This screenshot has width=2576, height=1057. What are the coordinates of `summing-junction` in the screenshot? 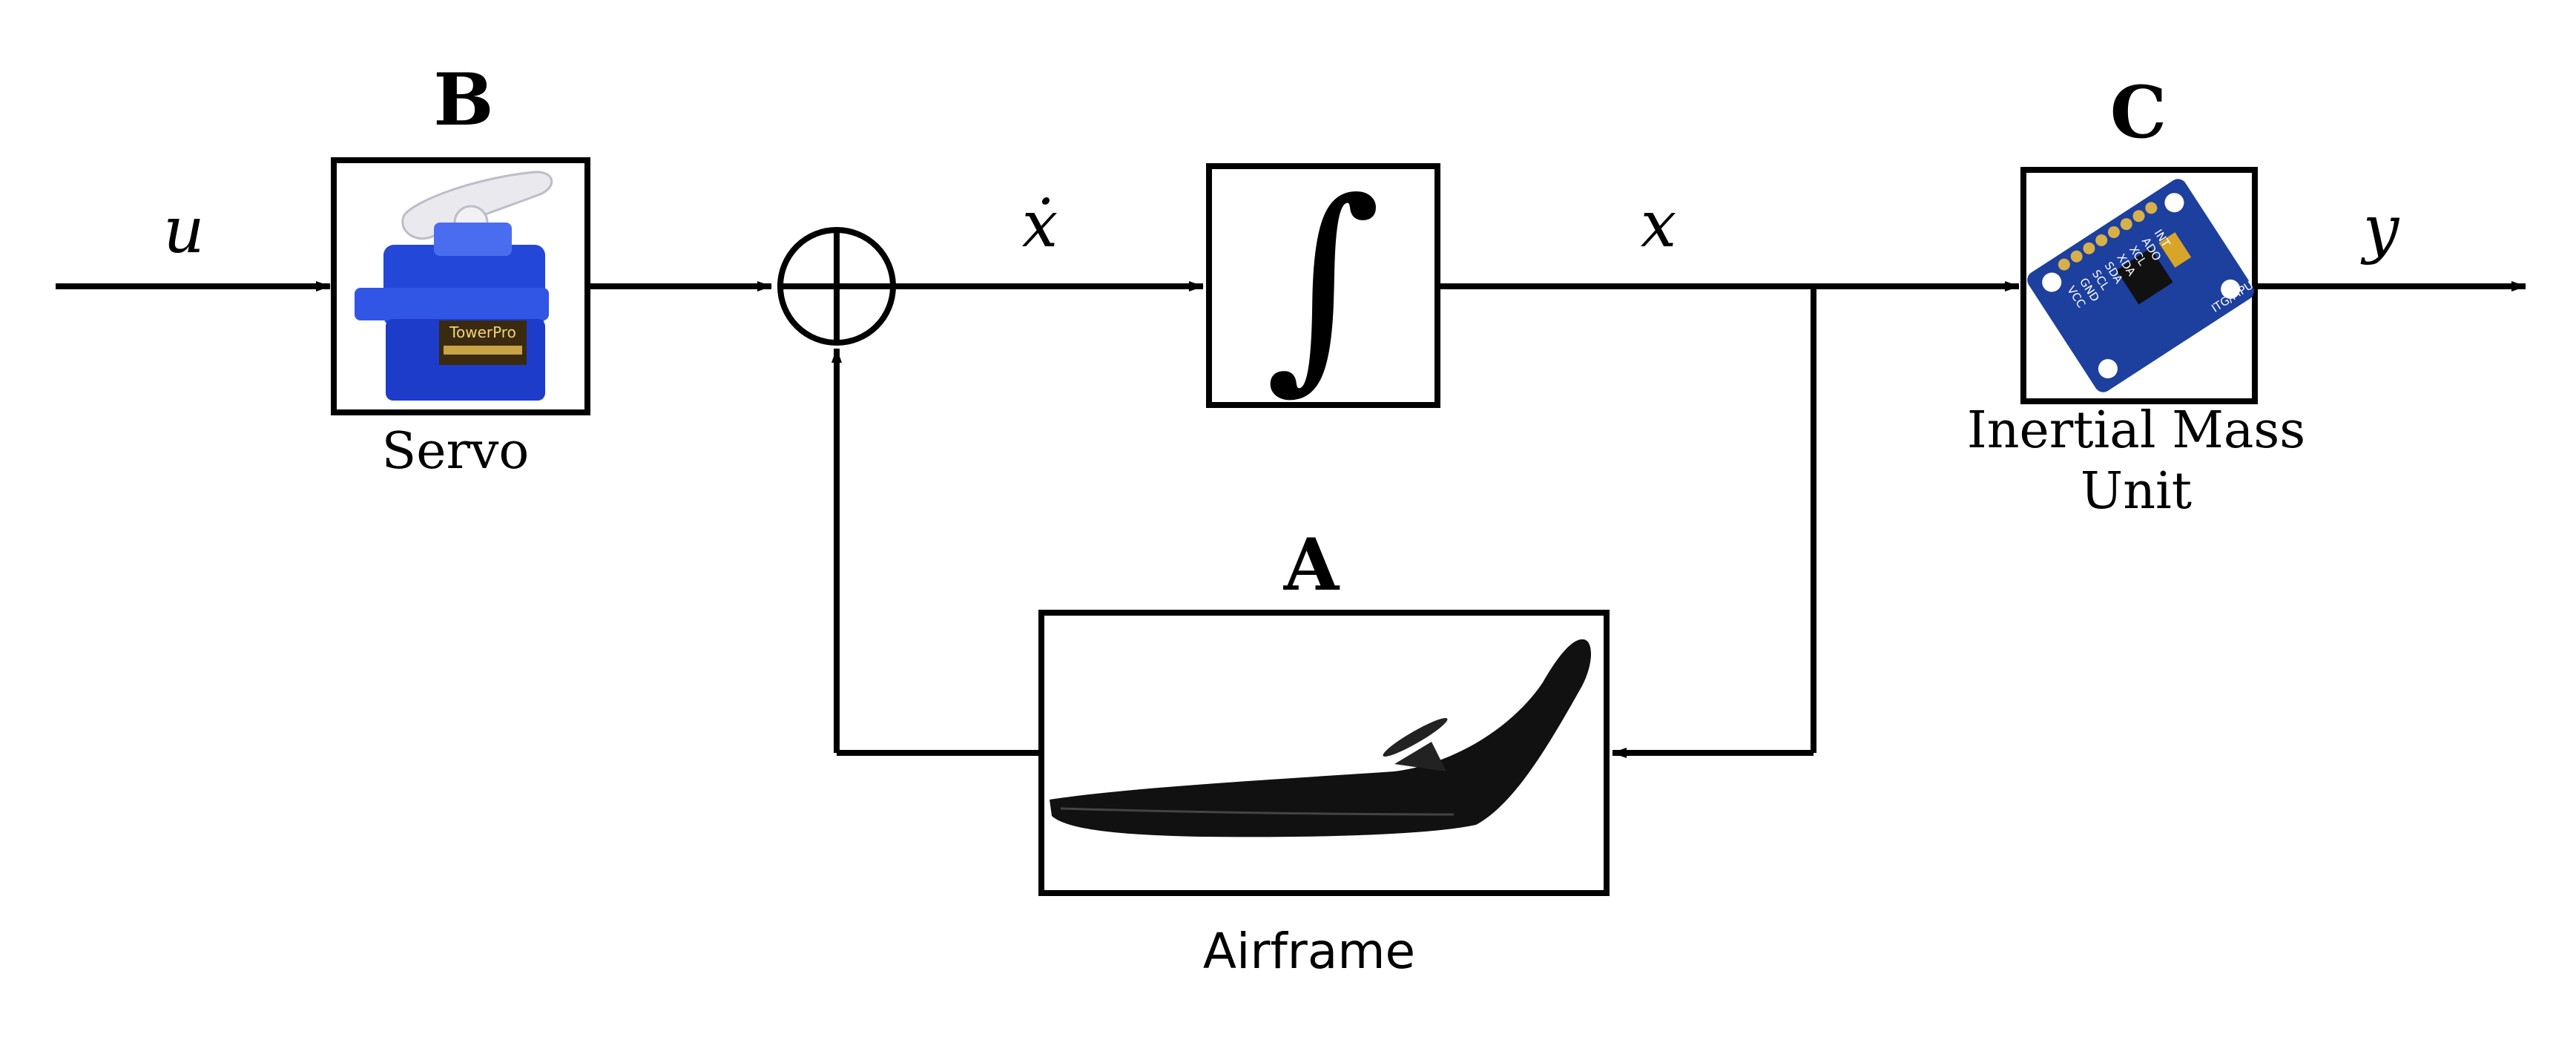 It's located at (836, 286).